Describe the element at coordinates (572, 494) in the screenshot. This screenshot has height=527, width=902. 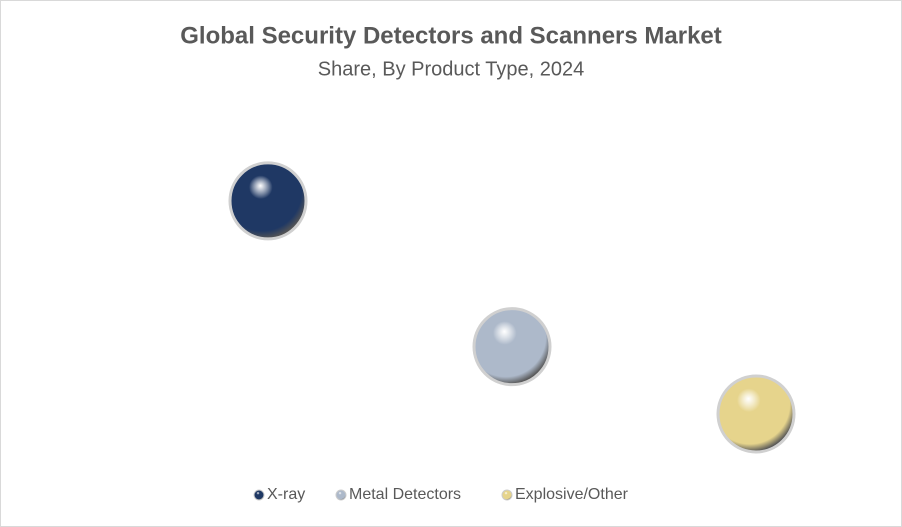
I see `legend-label: Explosive/Other` at that location.